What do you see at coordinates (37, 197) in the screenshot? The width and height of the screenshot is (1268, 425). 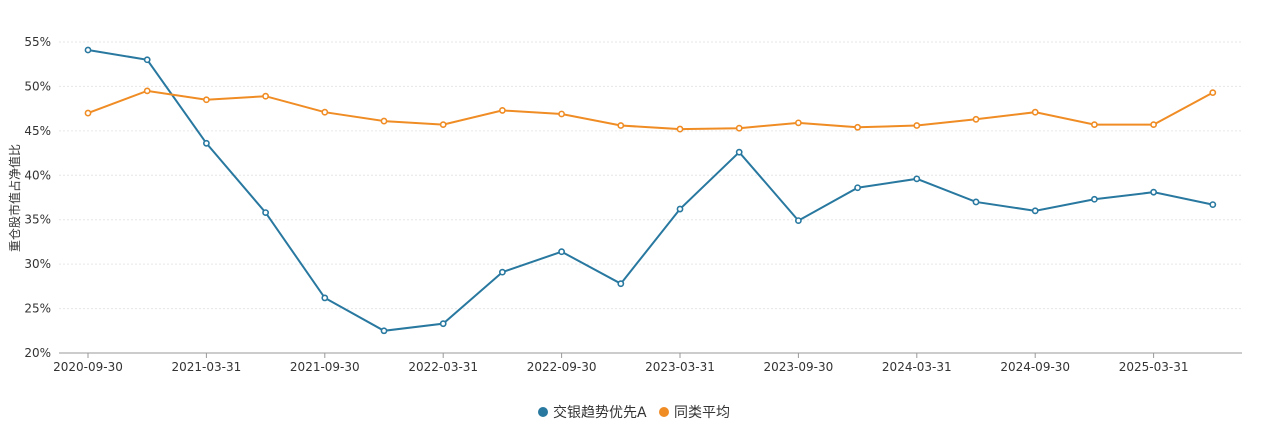 I see `y-axis-tick-labels: 20% 25% 30% 35% 40% 45% 50% 55%` at bounding box center [37, 197].